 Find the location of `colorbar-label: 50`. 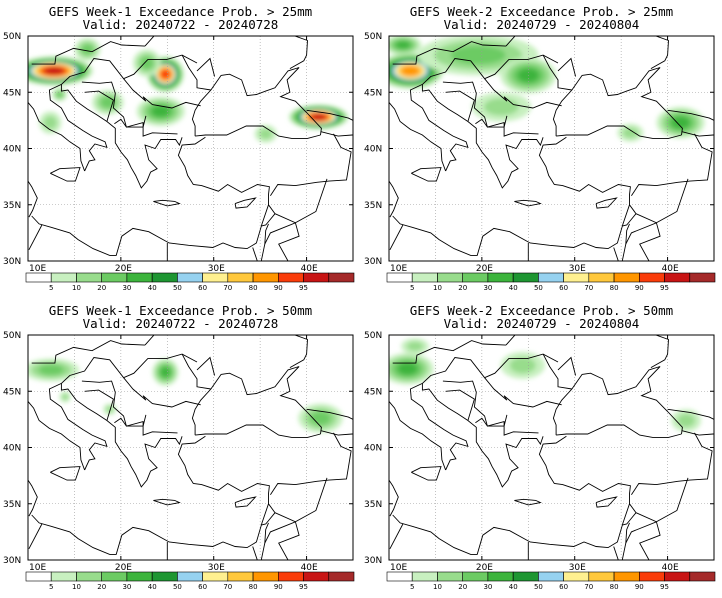

colorbar-label: 50 is located at coordinates (177, 587).